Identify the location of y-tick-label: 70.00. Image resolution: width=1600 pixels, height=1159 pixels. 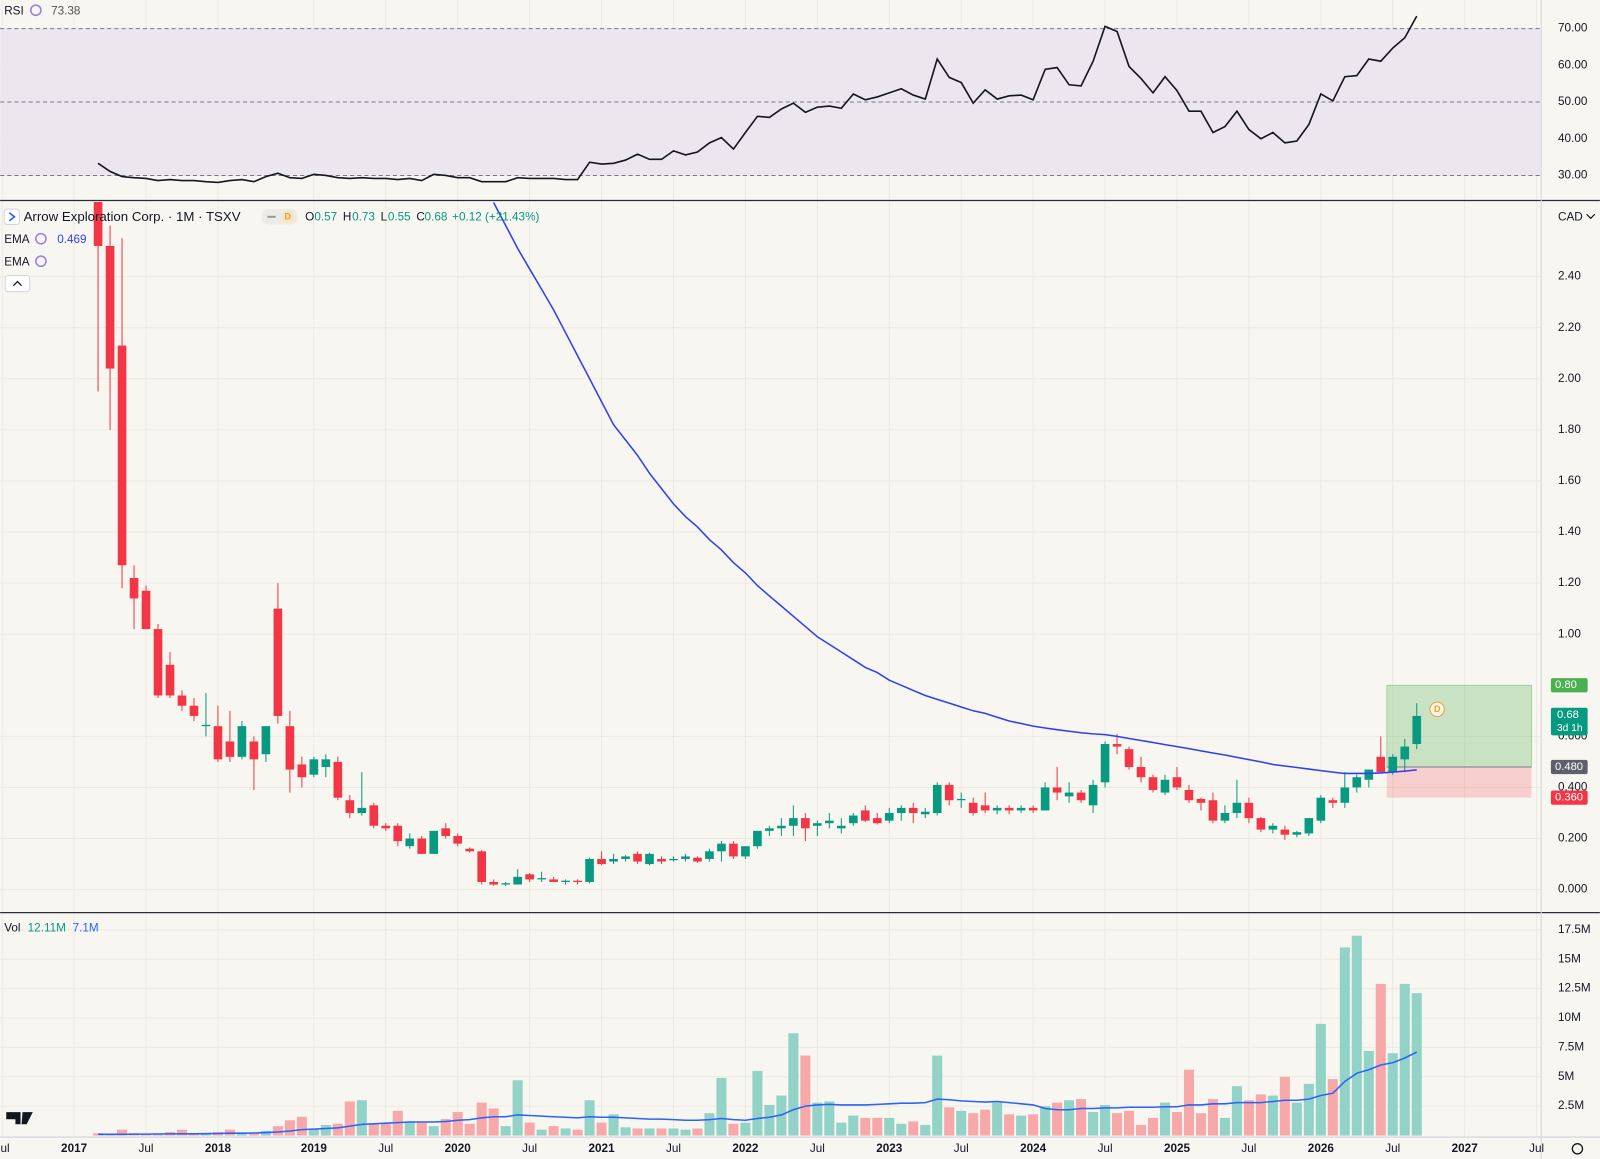
(1573, 28).